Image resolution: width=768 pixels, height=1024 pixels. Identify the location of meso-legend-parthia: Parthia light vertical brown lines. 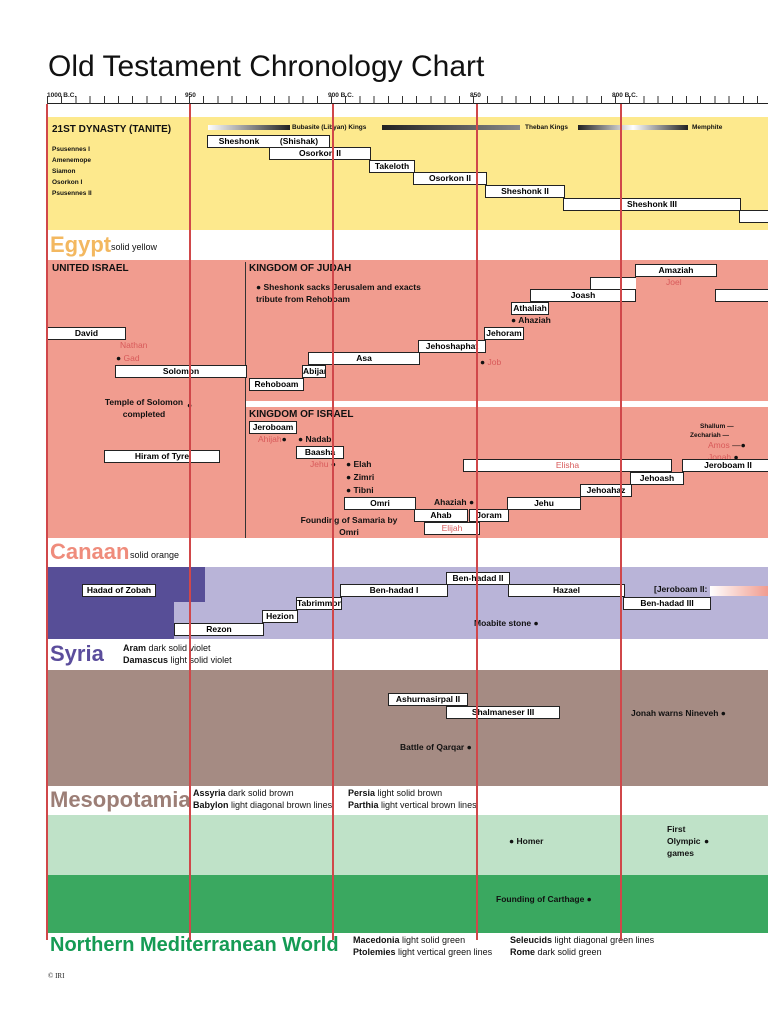
(412, 805).